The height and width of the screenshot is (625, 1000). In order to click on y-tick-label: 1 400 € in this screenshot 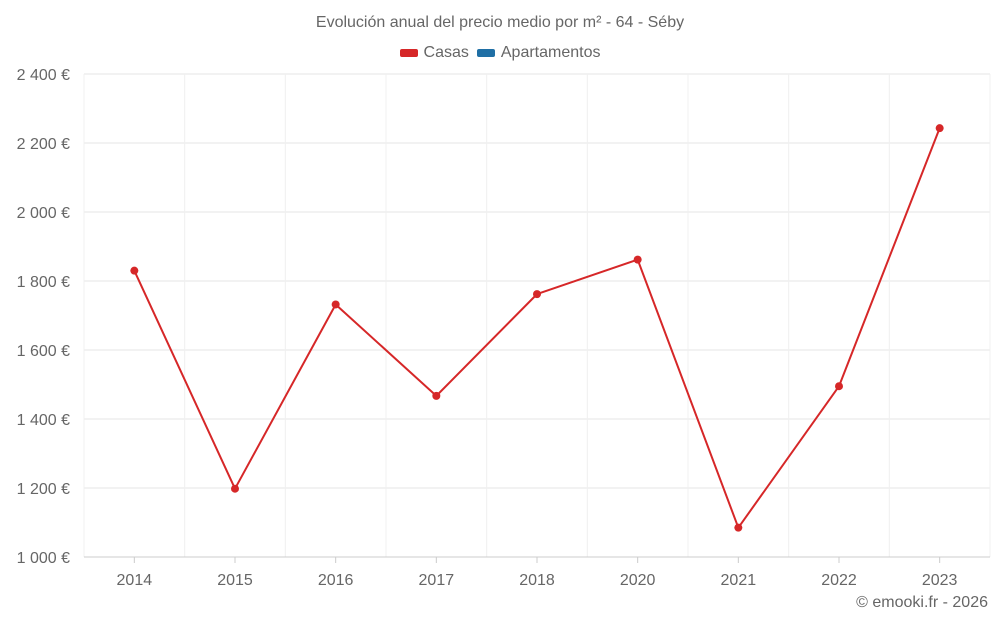, I will do `click(43, 420)`.